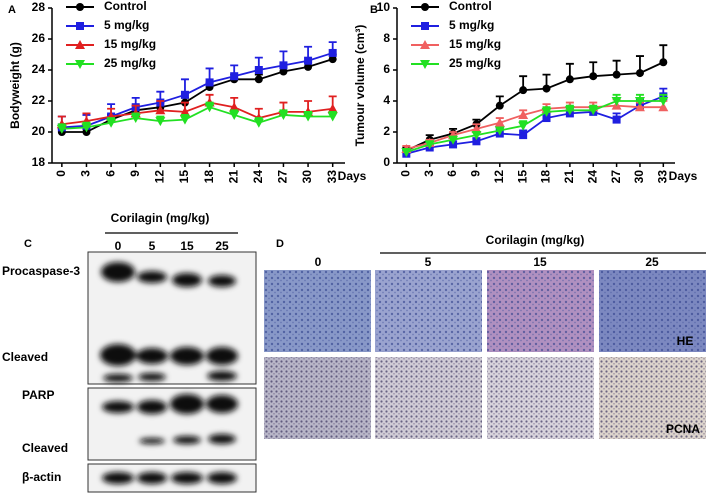  I want to click on y-tick-label: 2, so click(386, 131).